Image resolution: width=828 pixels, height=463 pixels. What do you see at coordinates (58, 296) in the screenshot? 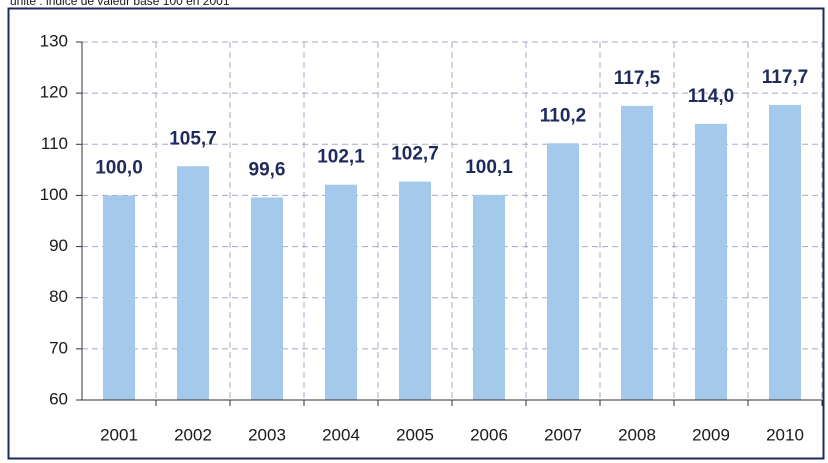
I see `y-tick-label: 80` at bounding box center [58, 296].